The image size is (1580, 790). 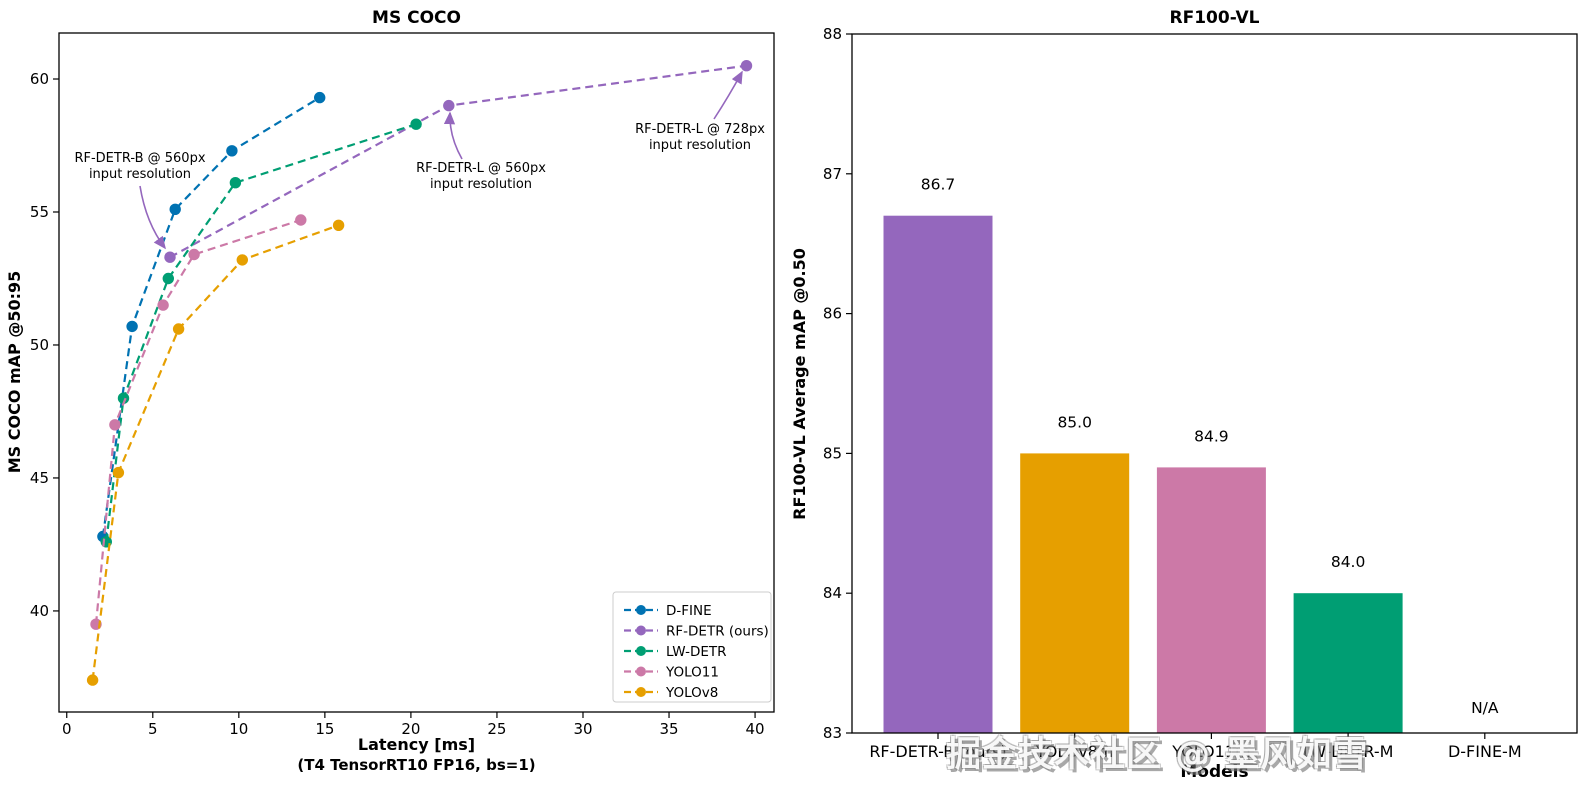 What do you see at coordinates (691, 693) in the screenshot?
I see `legend-label: YOLOv8` at bounding box center [691, 693].